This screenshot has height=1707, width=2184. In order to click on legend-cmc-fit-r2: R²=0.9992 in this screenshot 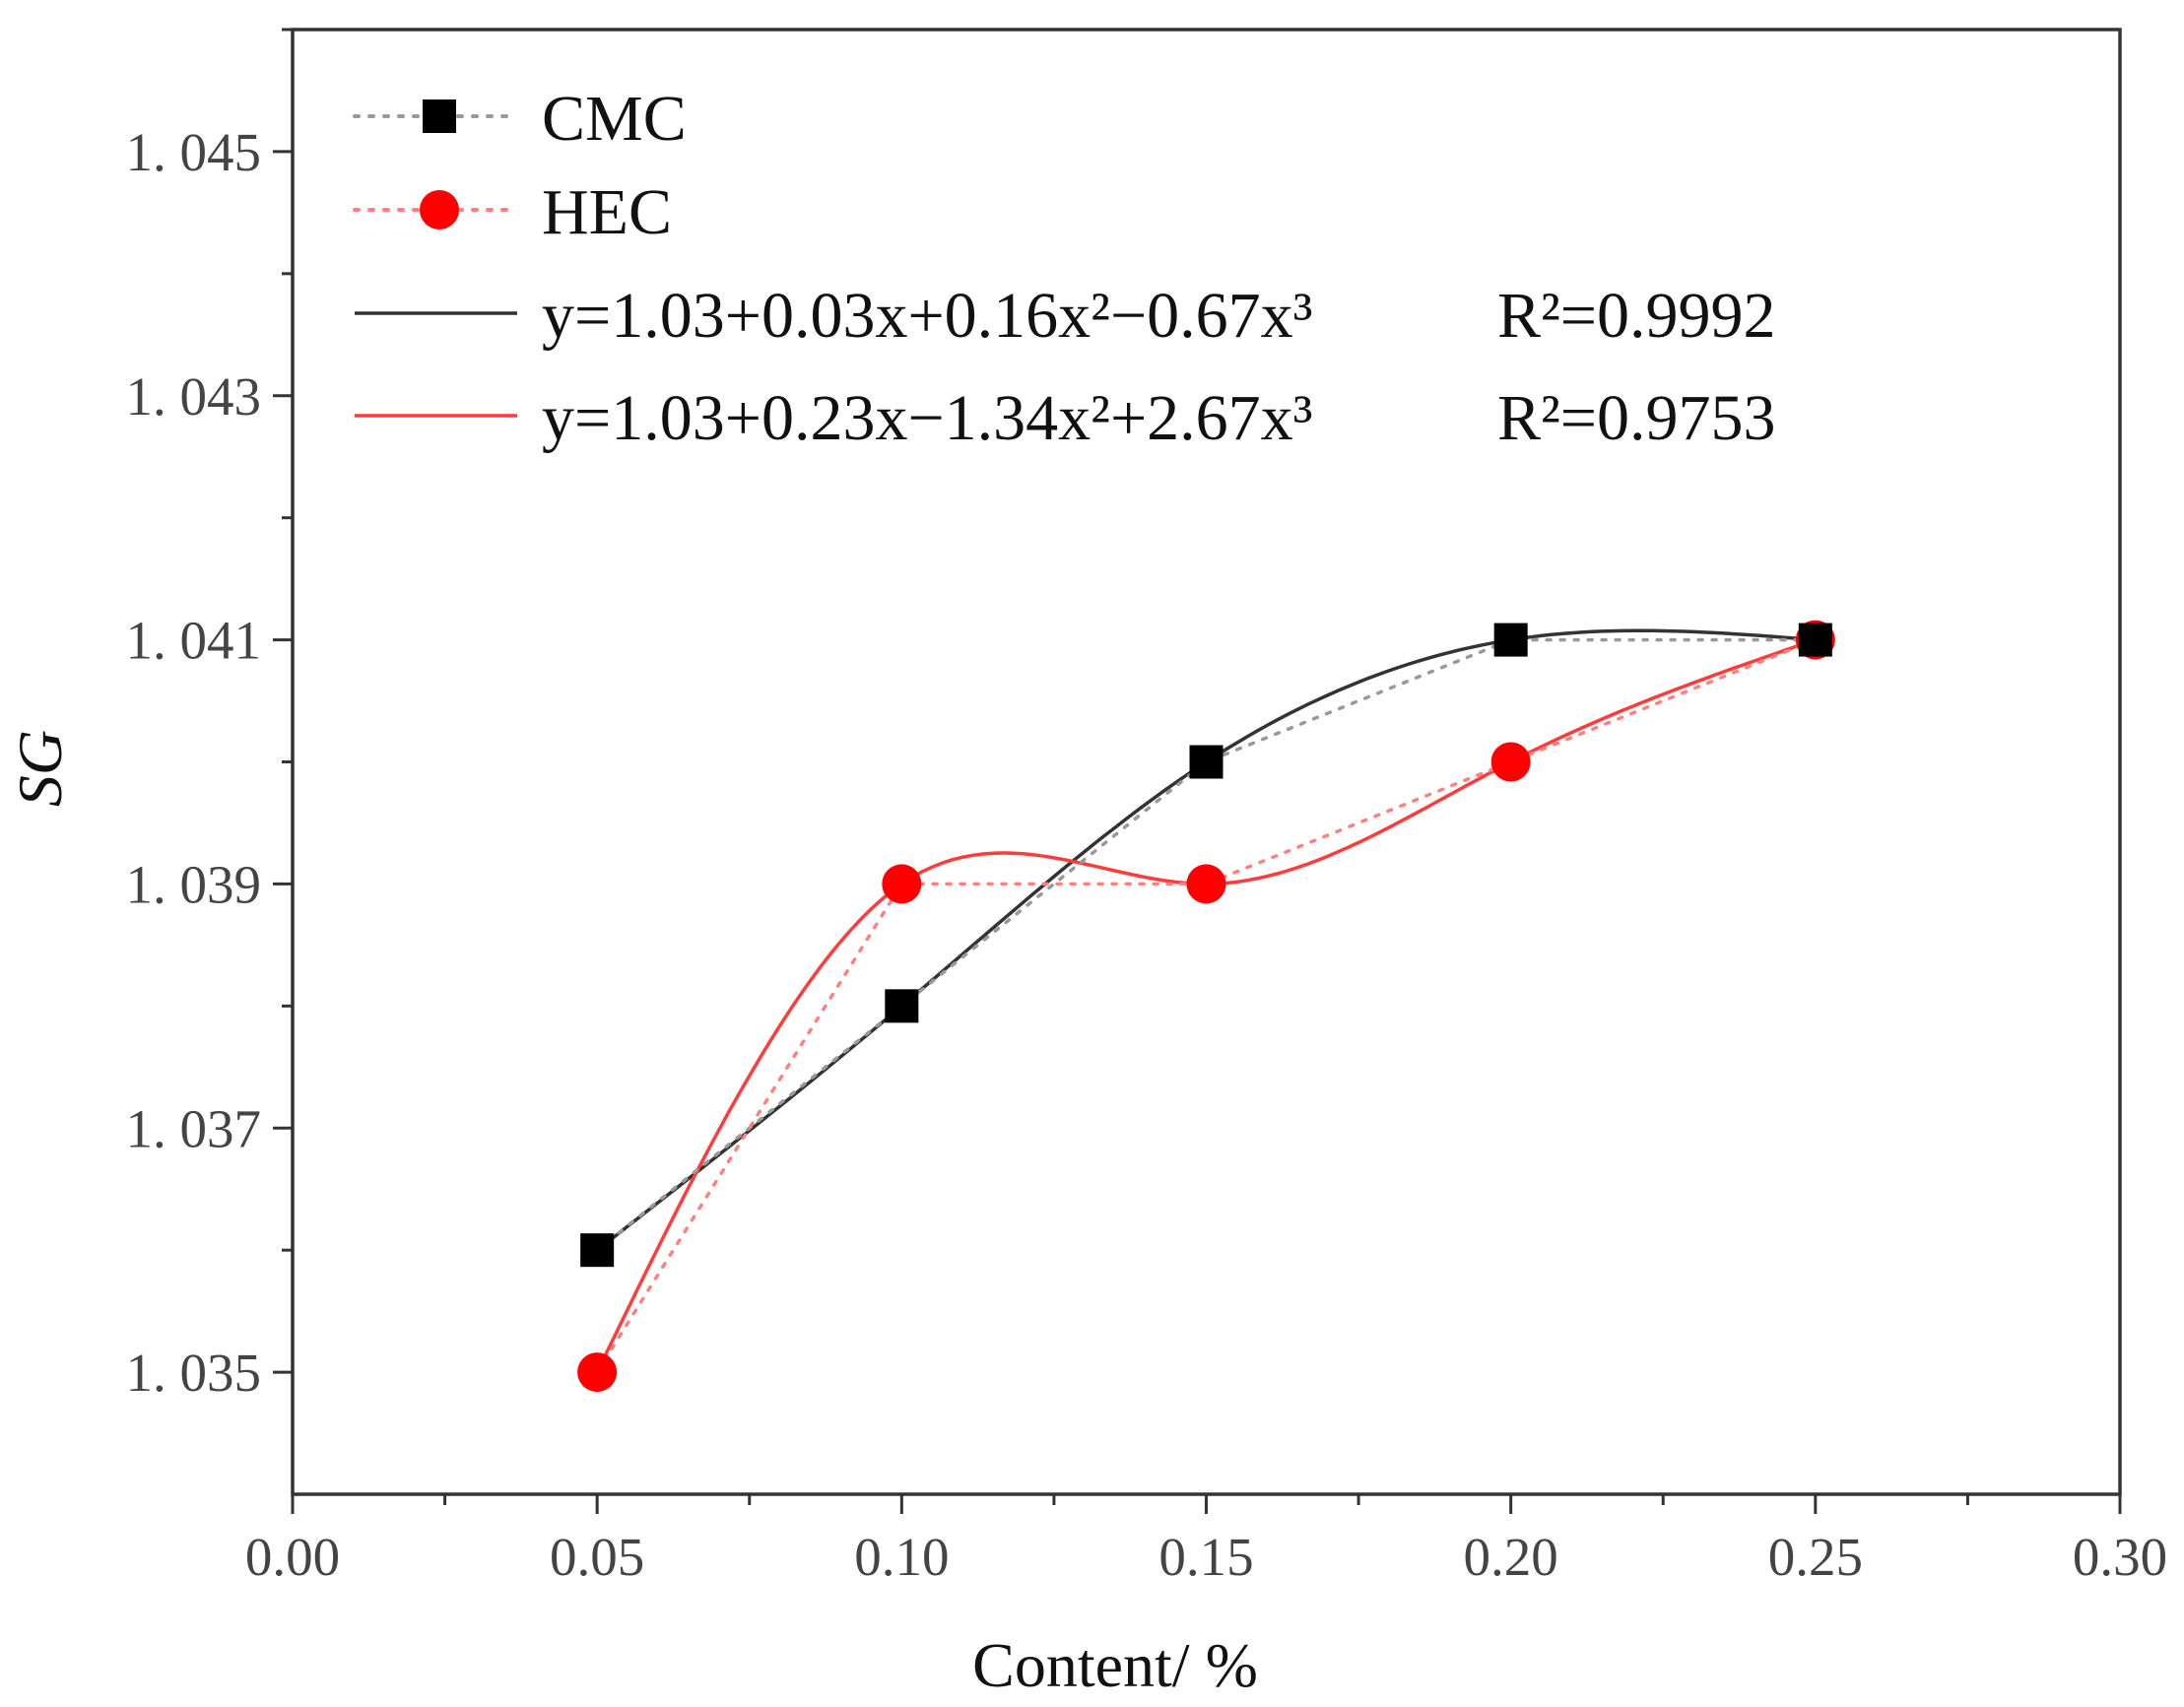, I will do `click(1636, 316)`.